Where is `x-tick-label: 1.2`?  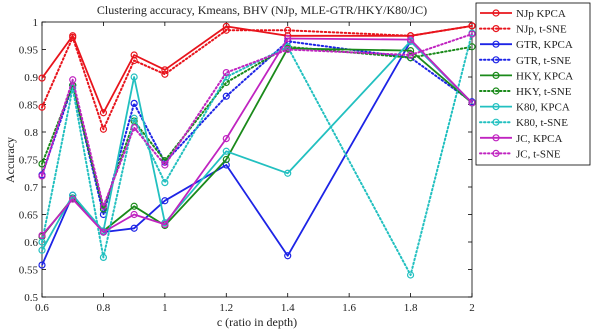
x-tick-label: 1.2 is located at coordinates (226, 308).